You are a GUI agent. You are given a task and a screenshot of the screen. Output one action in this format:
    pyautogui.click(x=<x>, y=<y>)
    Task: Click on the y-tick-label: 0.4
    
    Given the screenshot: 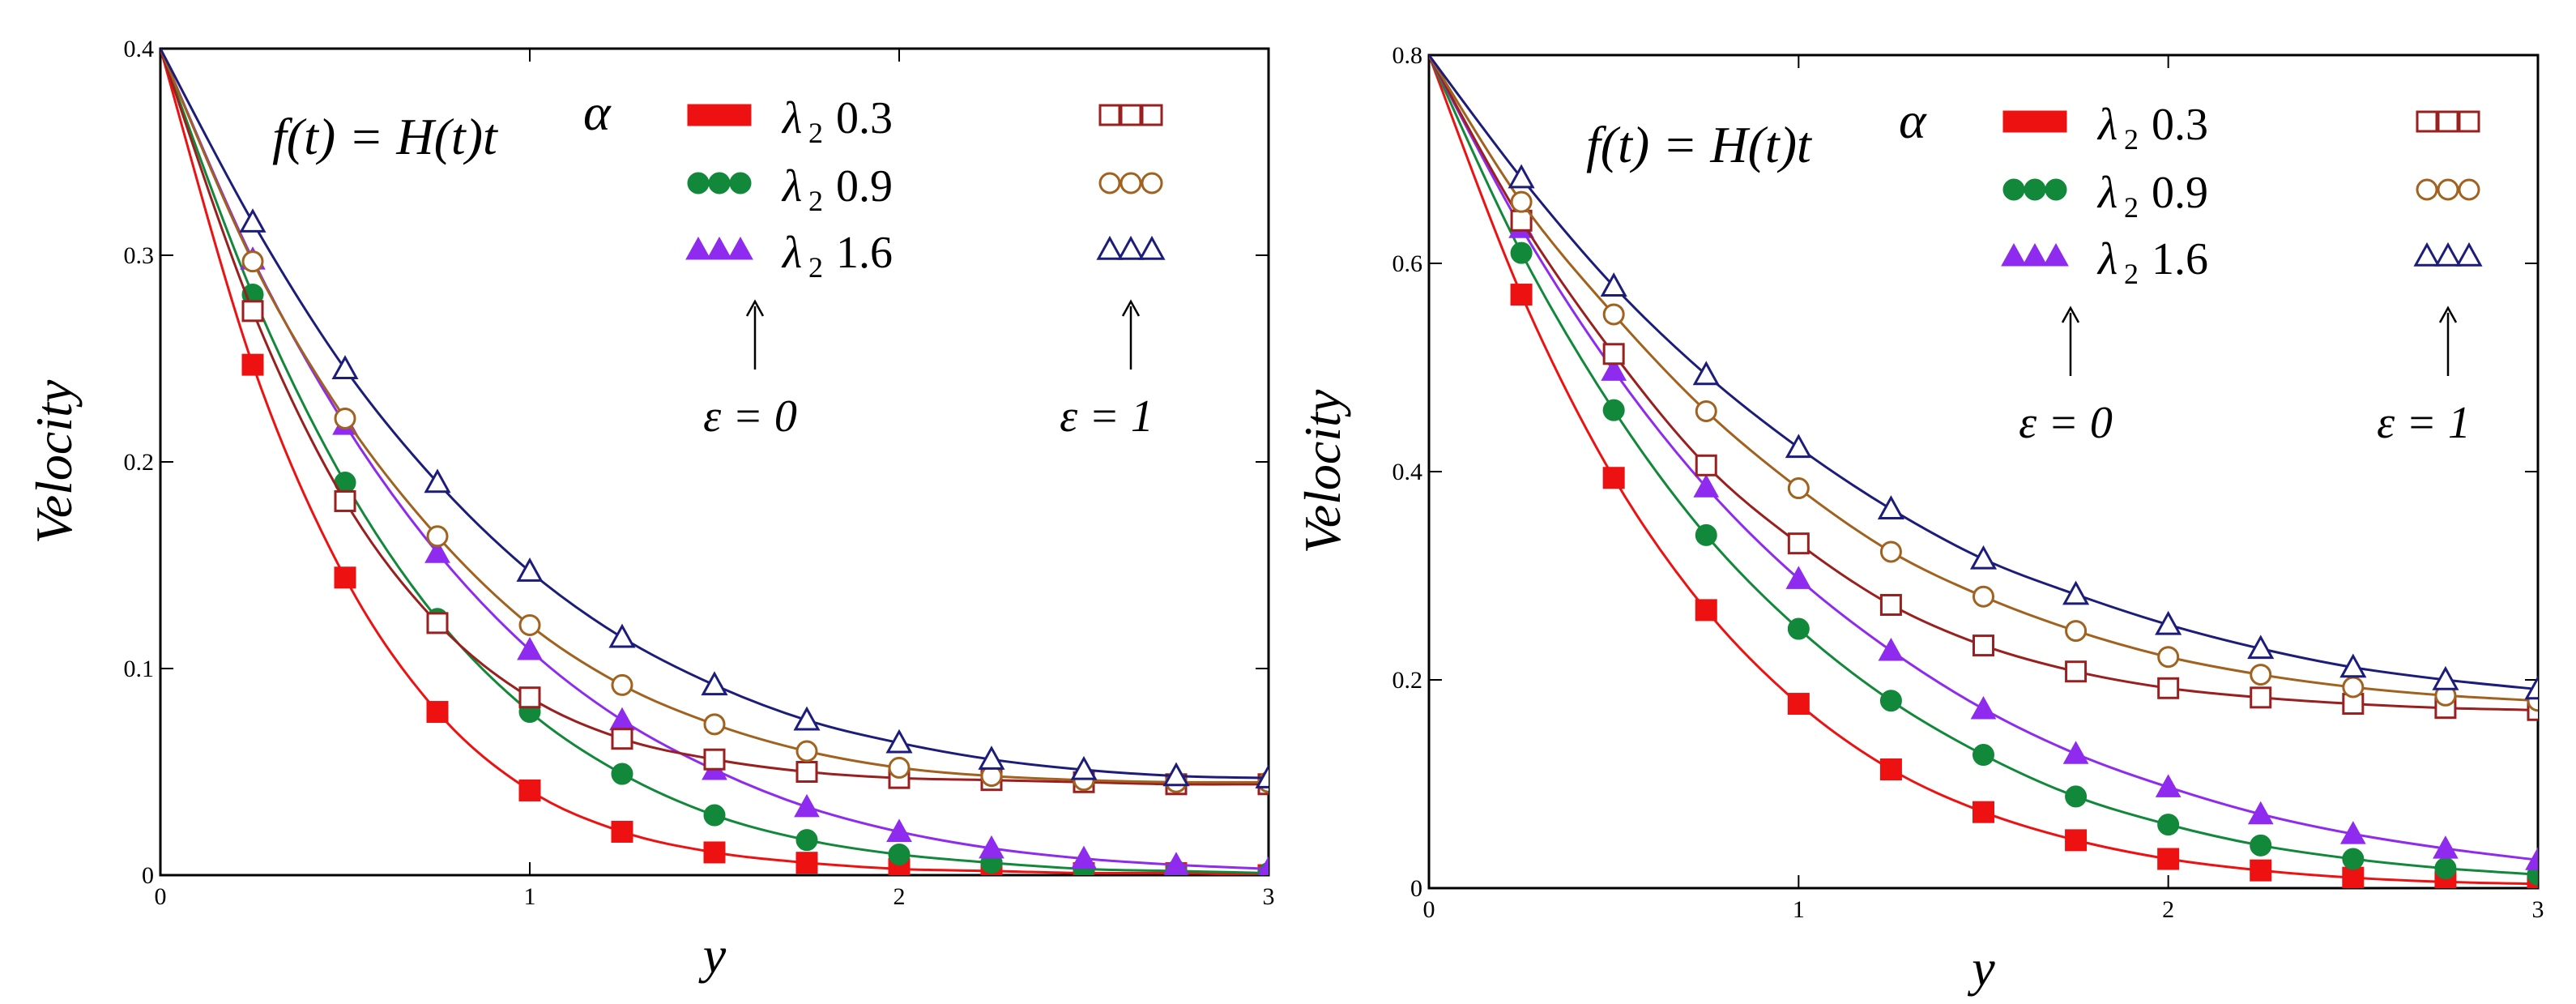 What is the action you would take?
    pyautogui.click(x=1407, y=472)
    